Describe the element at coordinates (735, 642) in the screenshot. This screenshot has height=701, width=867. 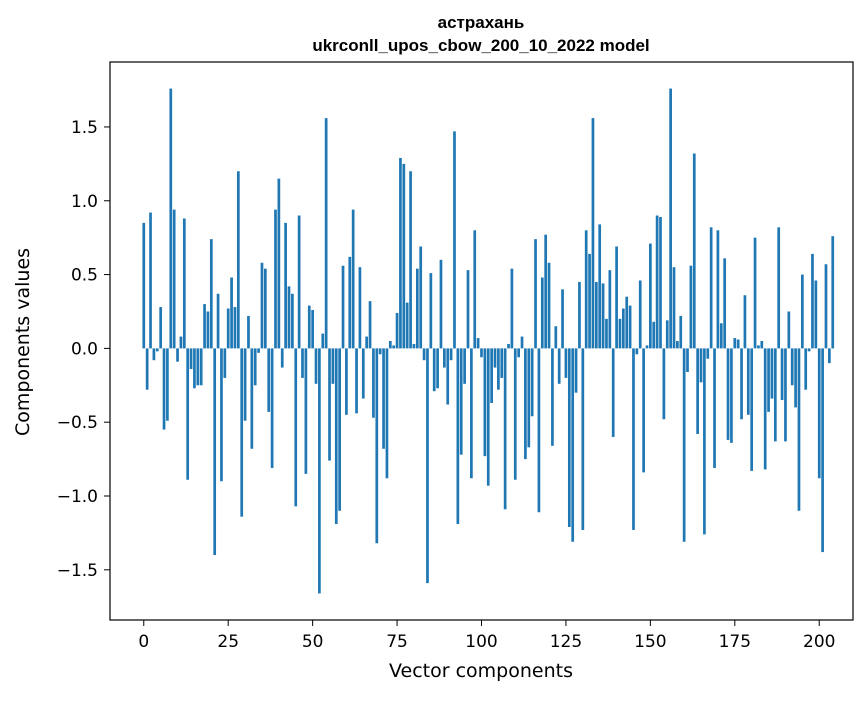
I see `x-tick-label-7: 175` at that location.